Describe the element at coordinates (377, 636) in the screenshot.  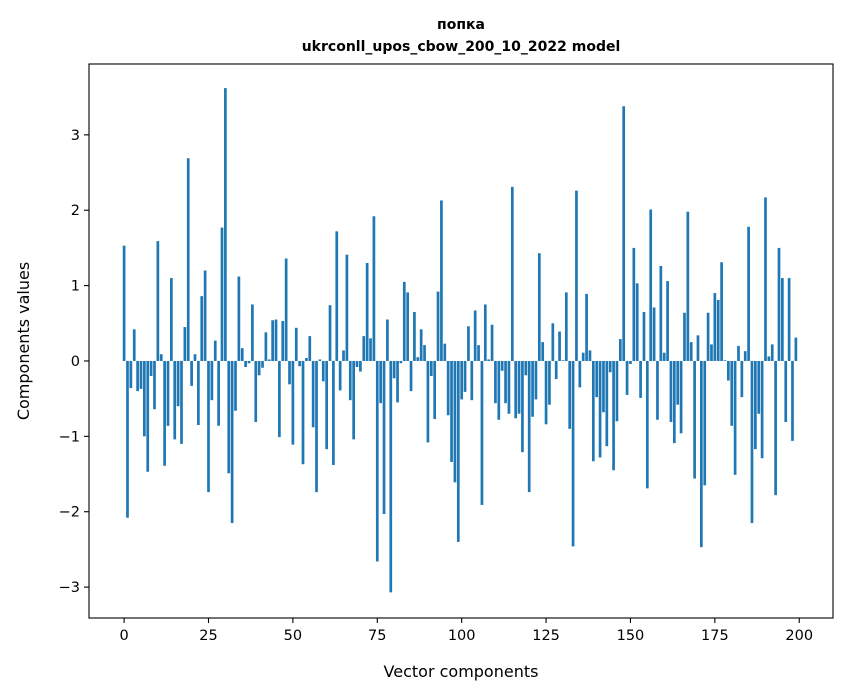
I see `x-tick-label: 75` at that location.